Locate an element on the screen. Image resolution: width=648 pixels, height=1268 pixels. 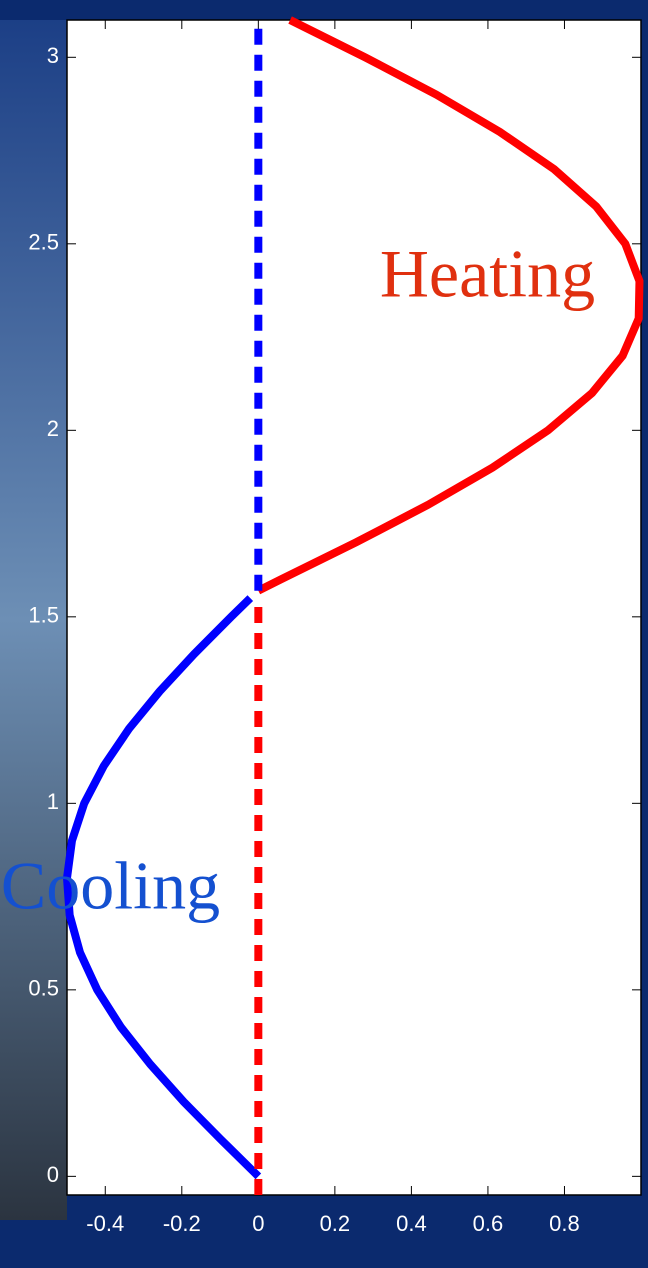
annotation: Cooling is located at coordinates (110, 885).